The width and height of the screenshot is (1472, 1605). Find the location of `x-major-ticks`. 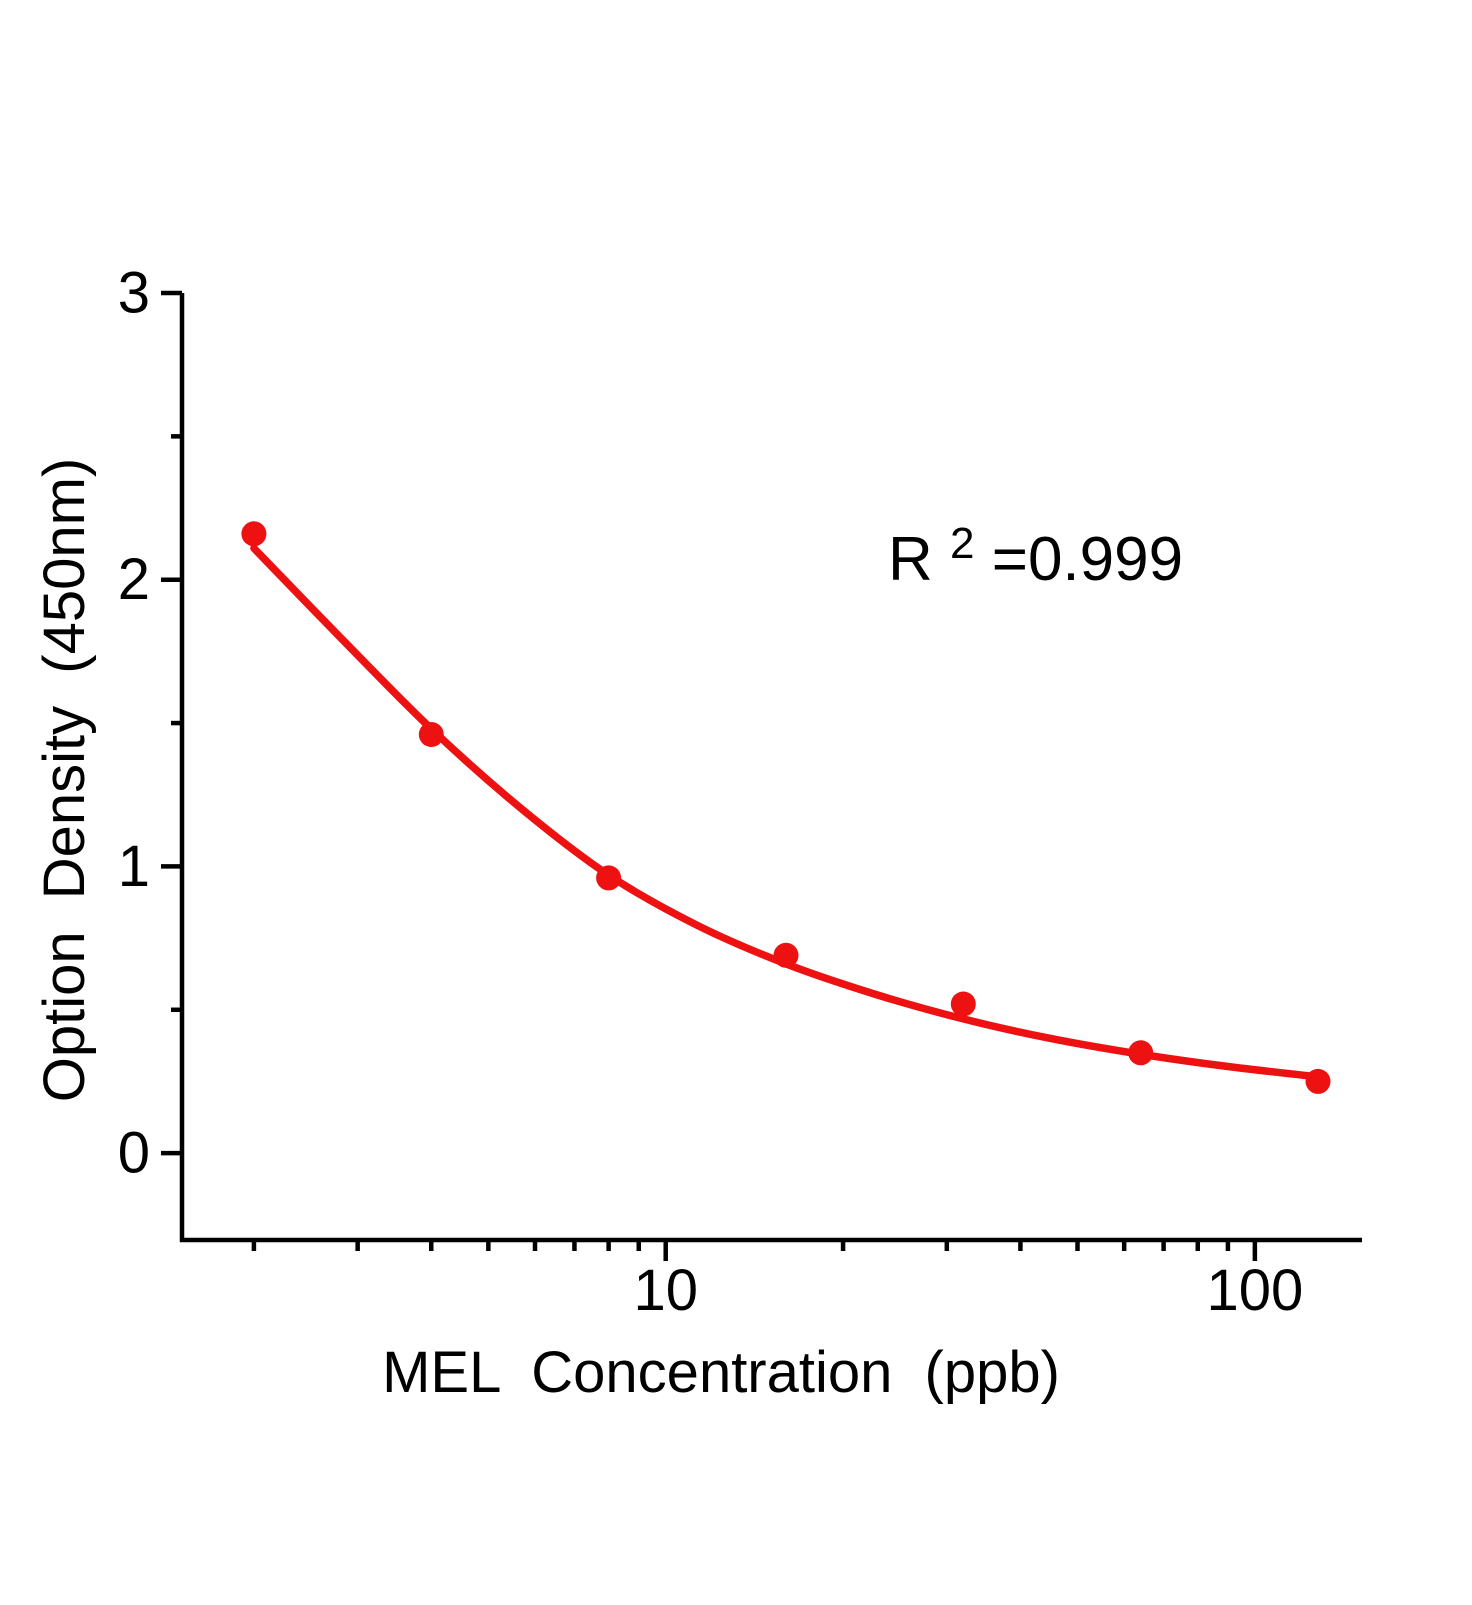

x-major-ticks is located at coordinates (960, 1250).